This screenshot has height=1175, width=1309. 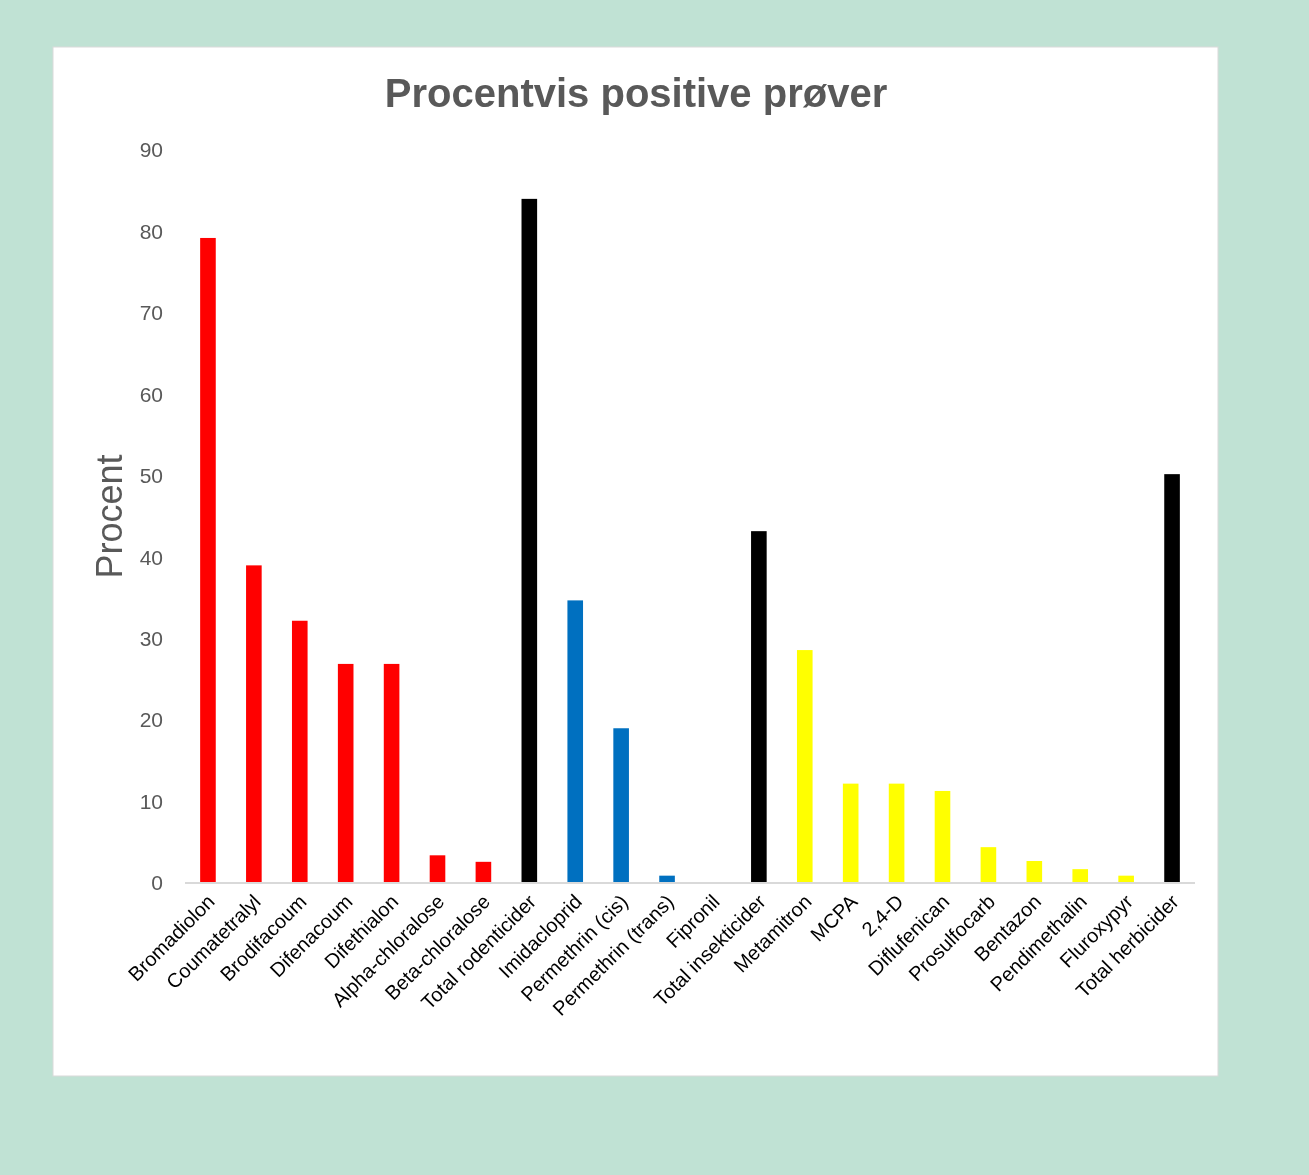 What do you see at coordinates (151, 557) in the screenshot?
I see `y-tick-label: 40` at bounding box center [151, 557].